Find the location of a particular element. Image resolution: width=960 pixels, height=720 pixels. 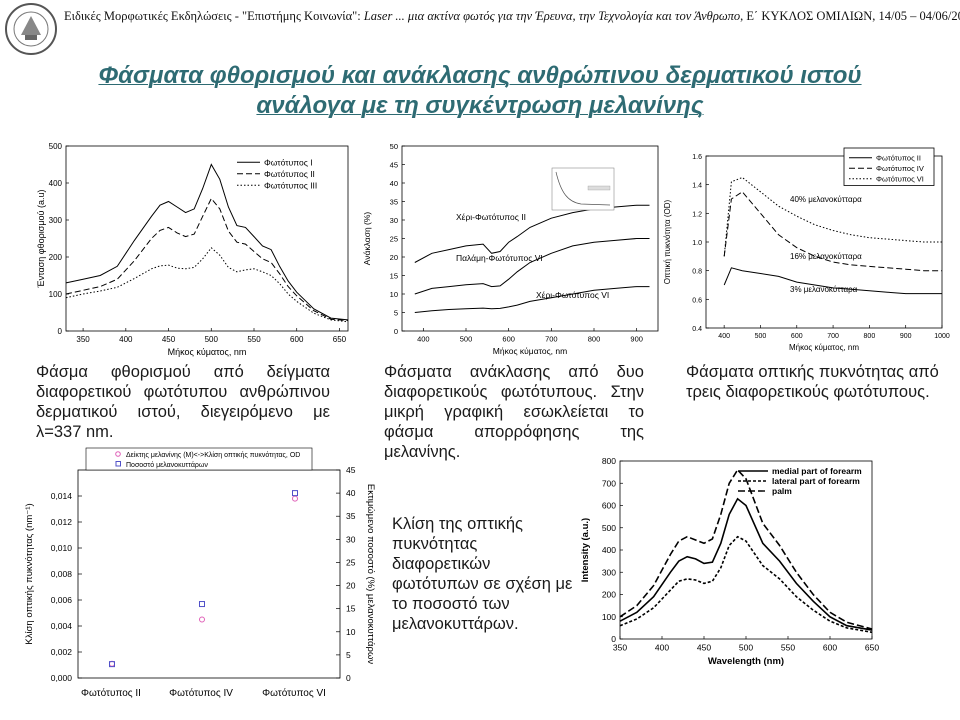

legend-label: Φωτότυπος VI is located at coordinates (900, 179).